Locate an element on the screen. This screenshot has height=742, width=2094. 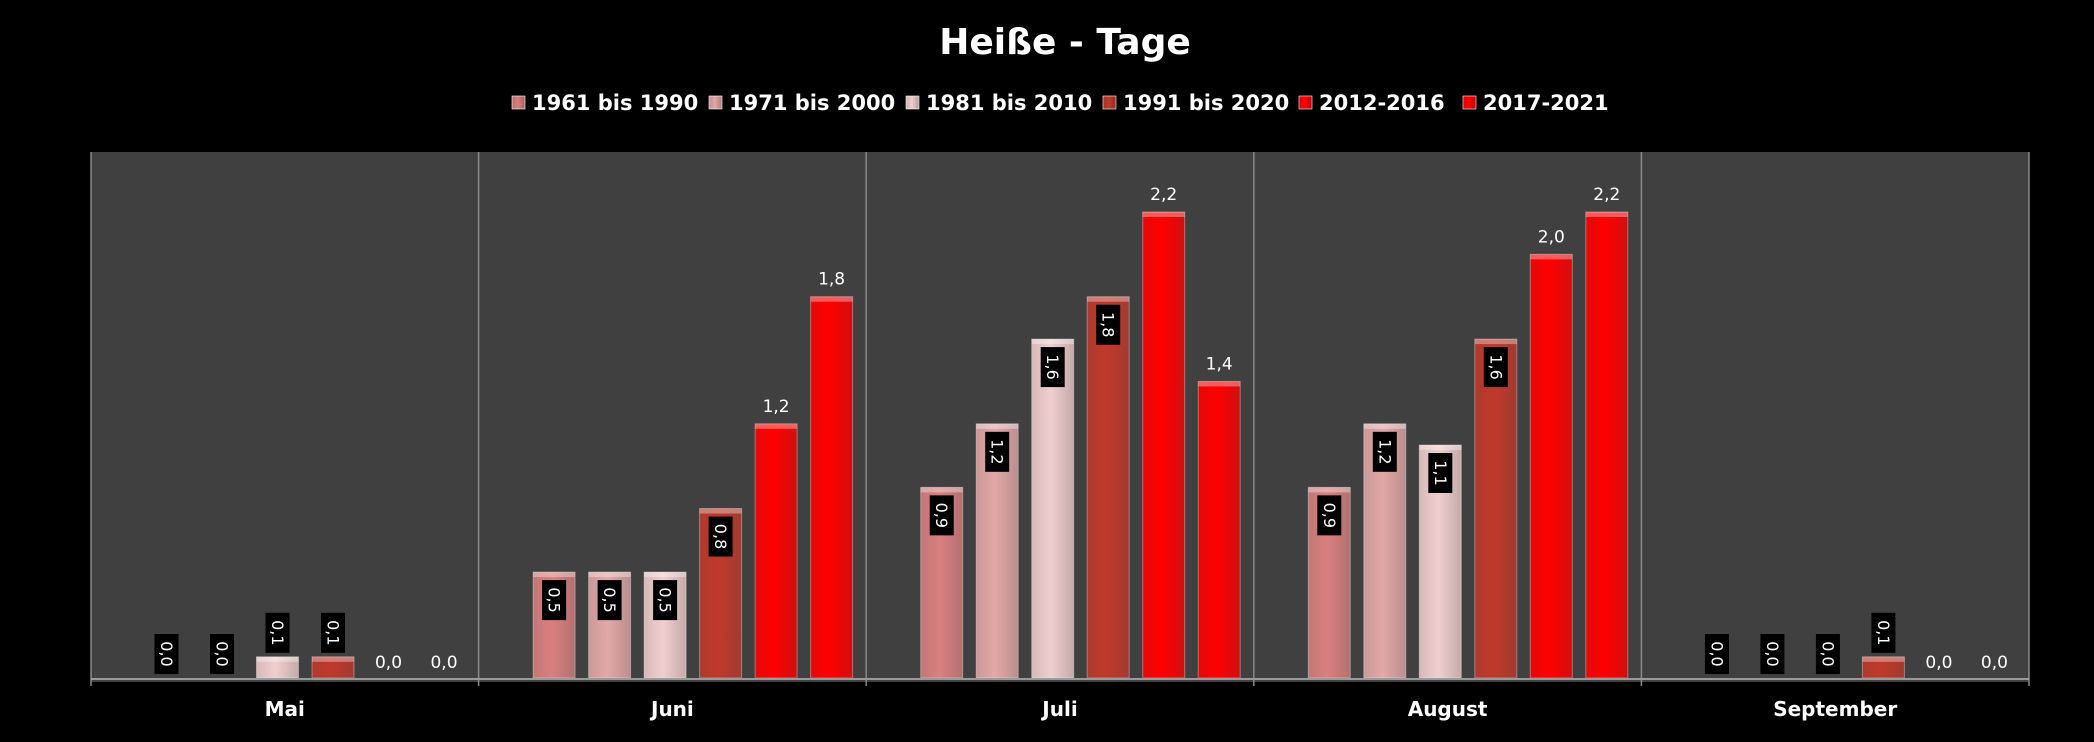
value-label-september-1971-bis-2000: 0,0 is located at coordinates (1772, 654).